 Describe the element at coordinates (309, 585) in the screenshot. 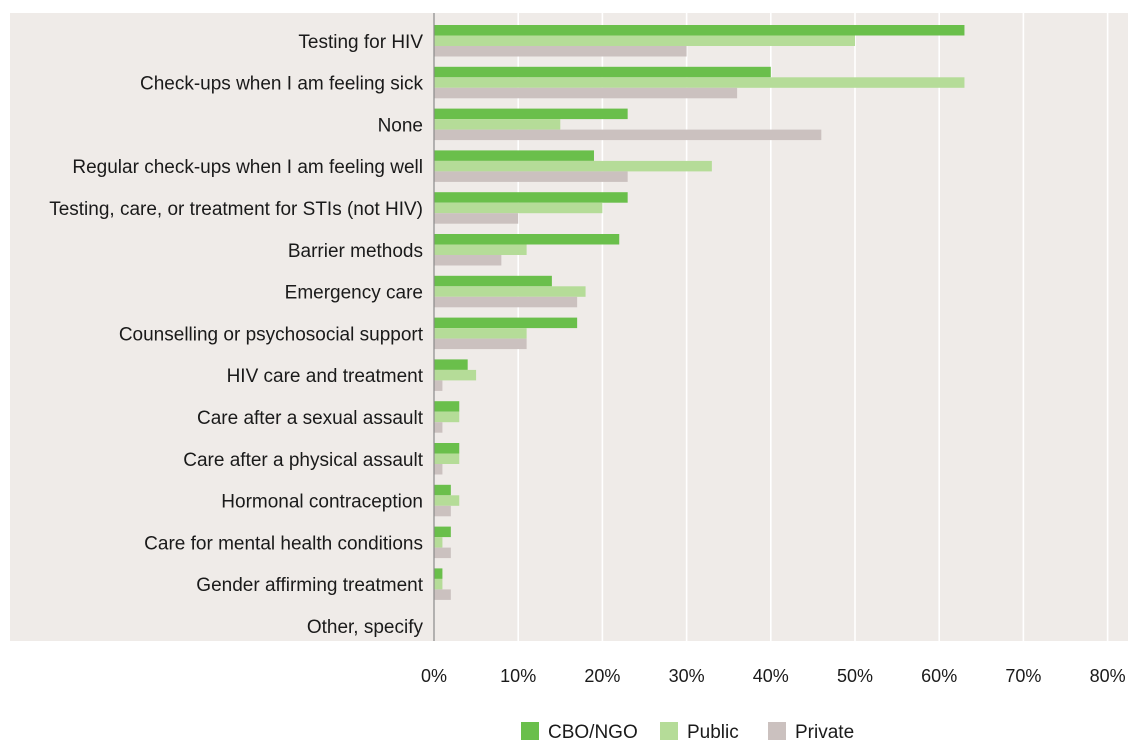

I see `category-label: Gender affirming treatment` at that location.